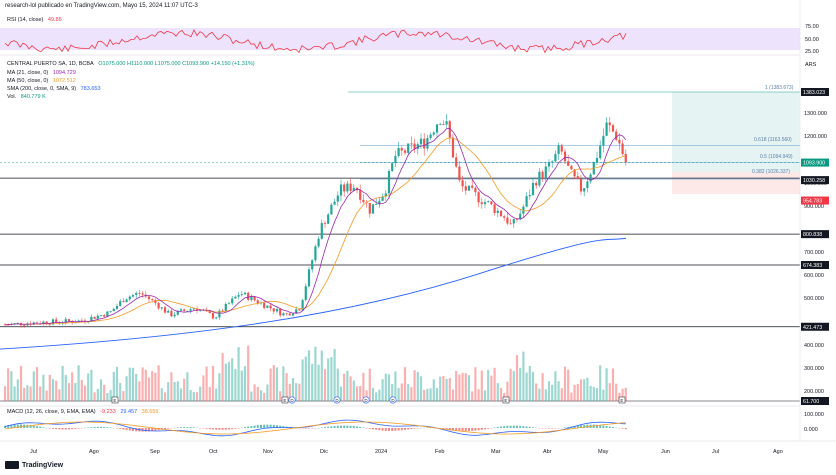 The width and height of the screenshot is (836, 475). What do you see at coordinates (811, 402) in the screenshot?
I see `price-badge-text: 61.700` at bounding box center [811, 402].